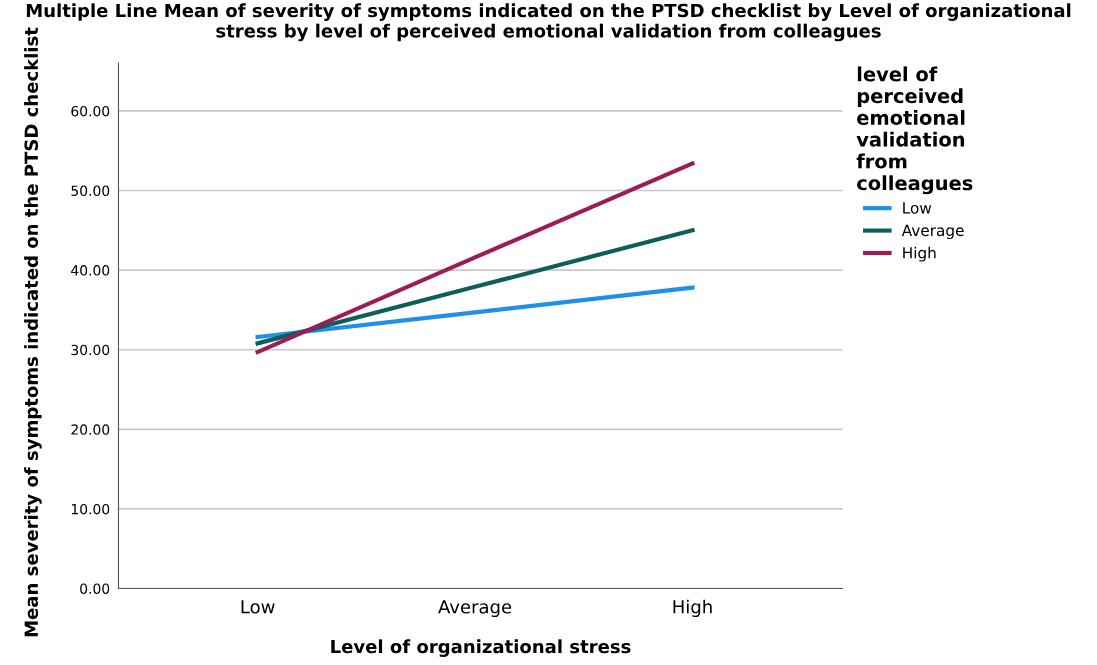 The image size is (1097, 665). I want to click on x-tick-label: Average, so click(475, 609).